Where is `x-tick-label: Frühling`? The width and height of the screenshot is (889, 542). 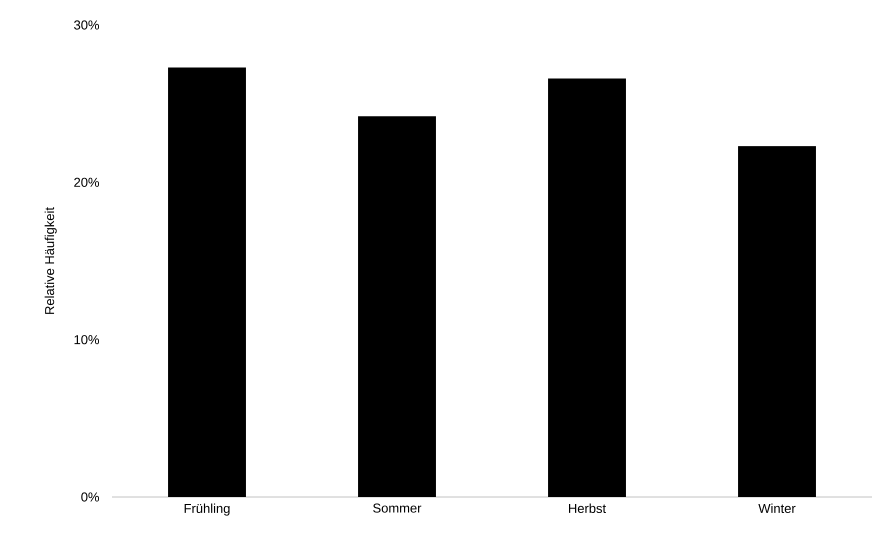
x-tick-label: Frühling is located at coordinates (207, 510).